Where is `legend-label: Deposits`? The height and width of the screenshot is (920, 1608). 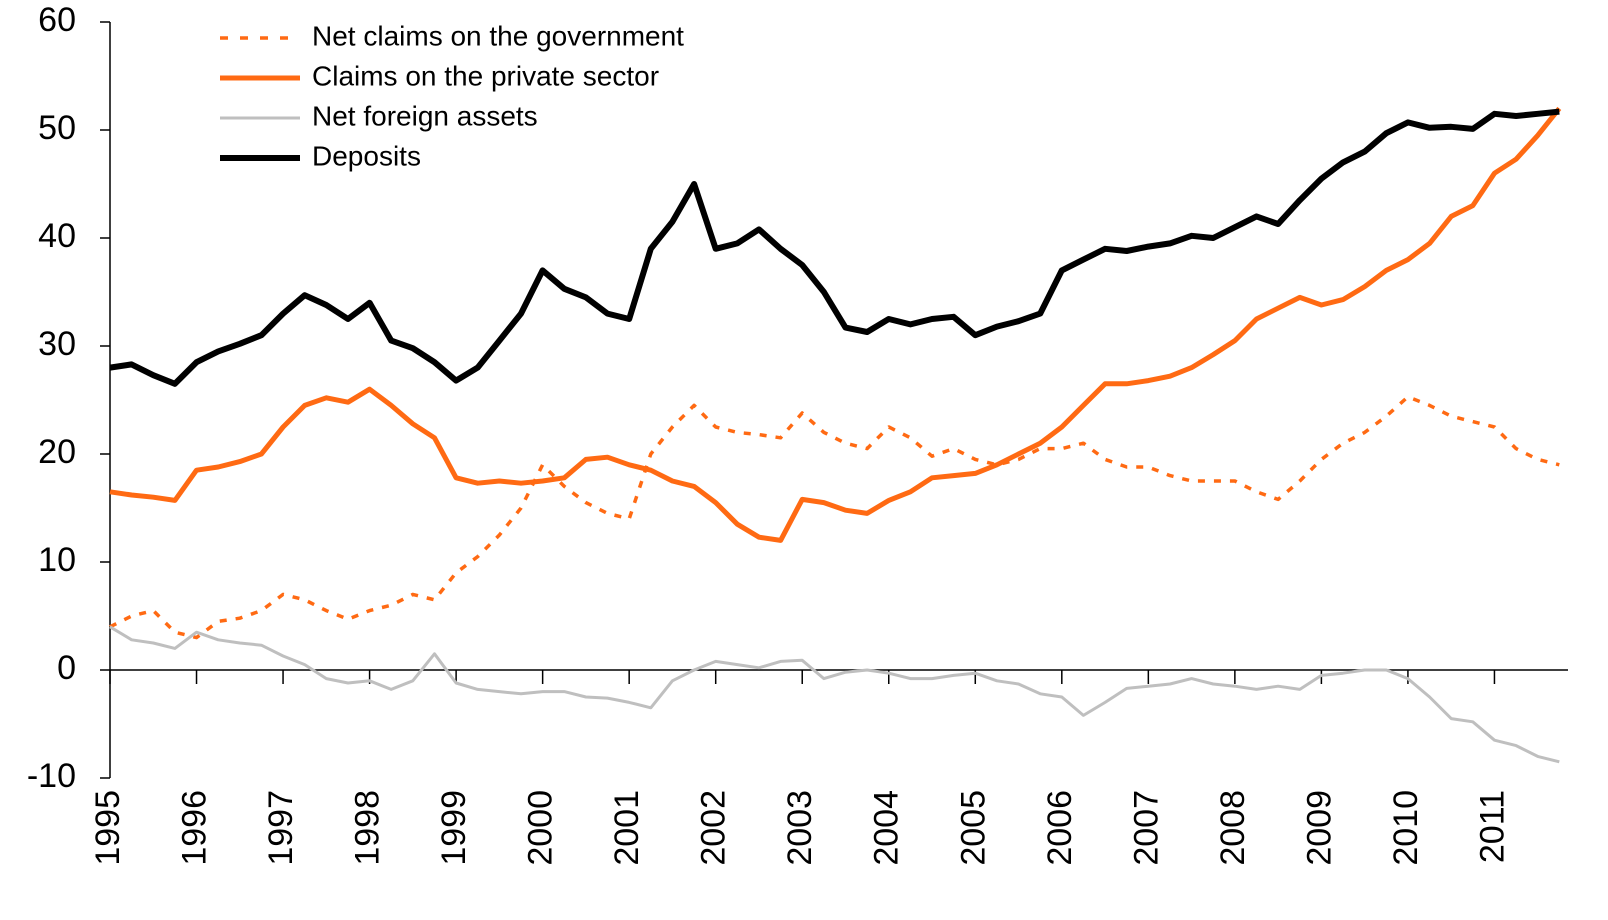 legend-label: Deposits is located at coordinates (366, 155).